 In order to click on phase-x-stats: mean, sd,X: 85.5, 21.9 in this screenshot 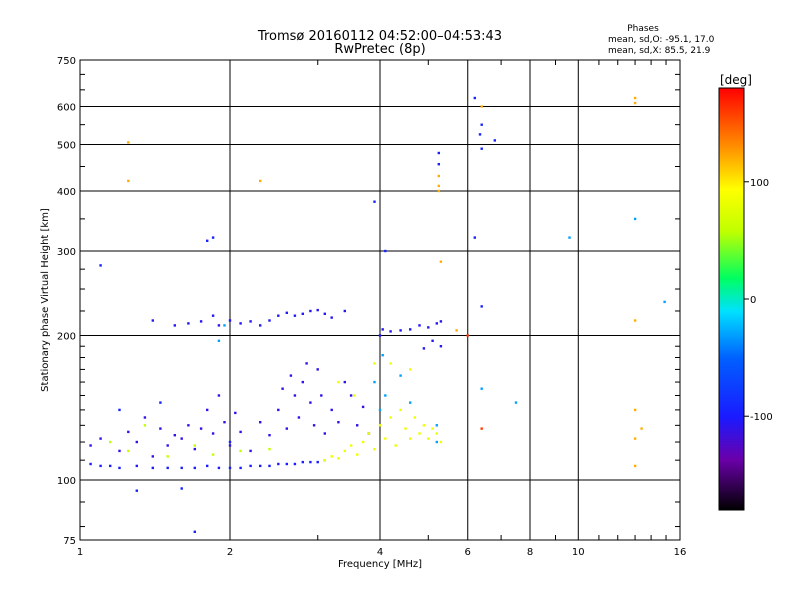, I will do `click(659, 51)`.